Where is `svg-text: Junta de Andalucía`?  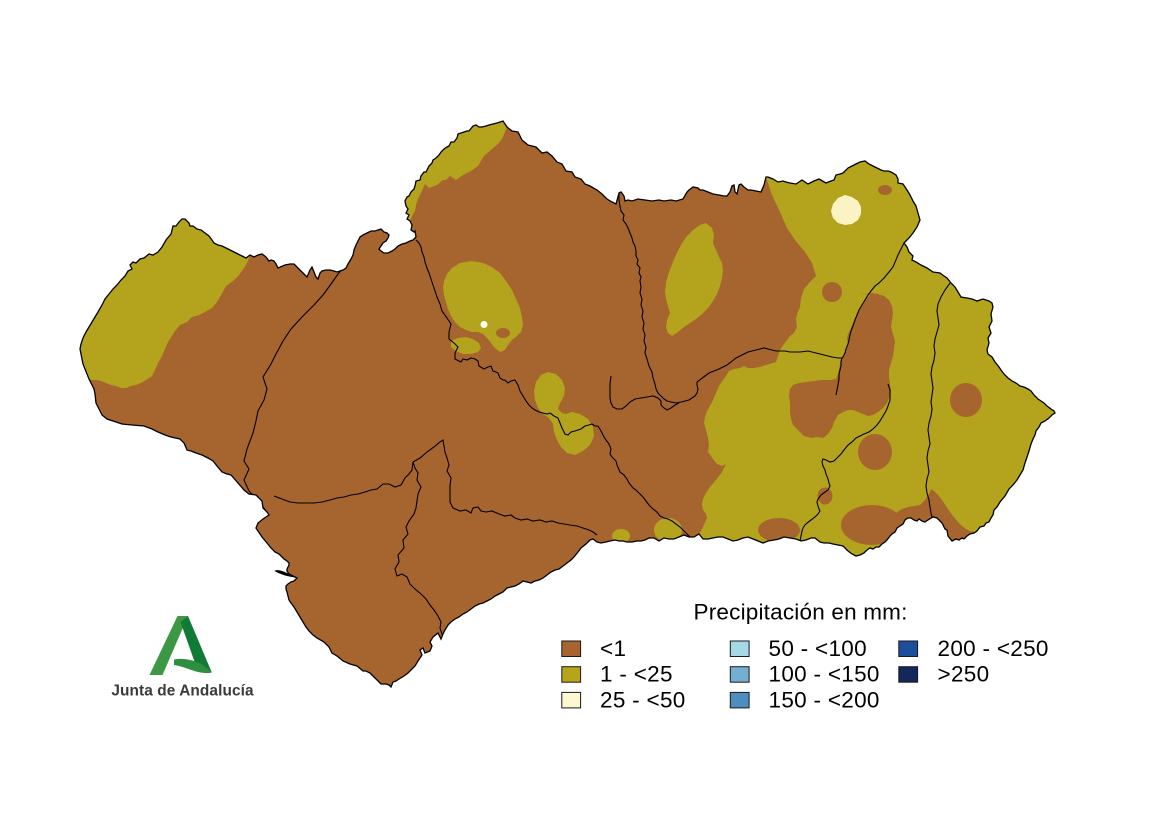
svg-text: Junta de Andalucía is located at coordinates (182, 691).